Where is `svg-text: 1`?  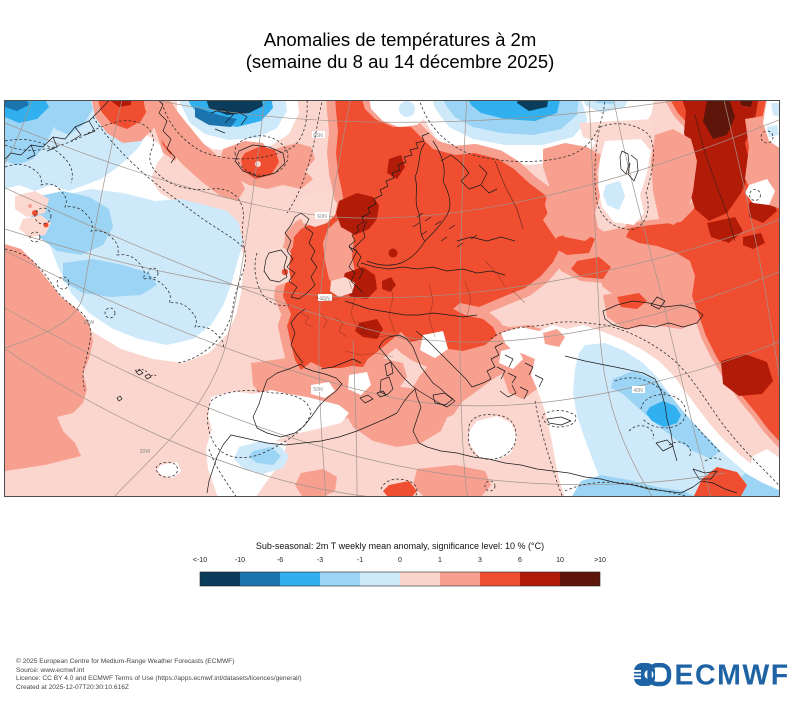
svg-text: 1 is located at coordinates (440, 560).